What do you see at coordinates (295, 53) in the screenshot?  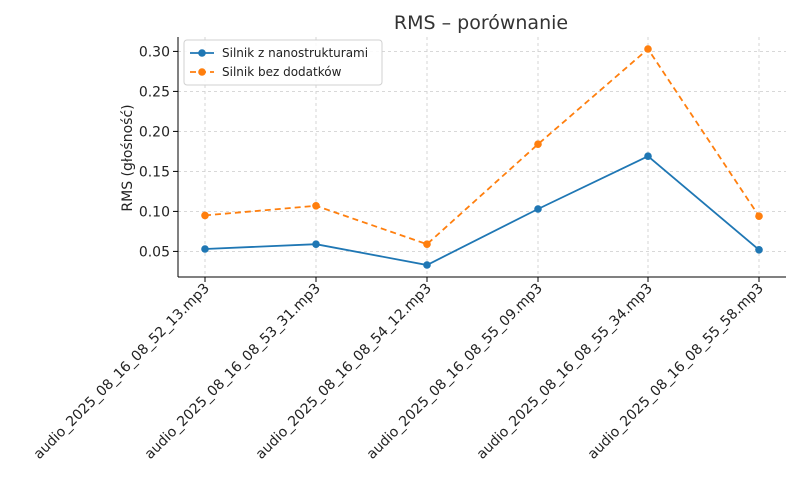 I see `legend-label-0: Silnik z nanostrukturami` at bounding box center [295, 53].